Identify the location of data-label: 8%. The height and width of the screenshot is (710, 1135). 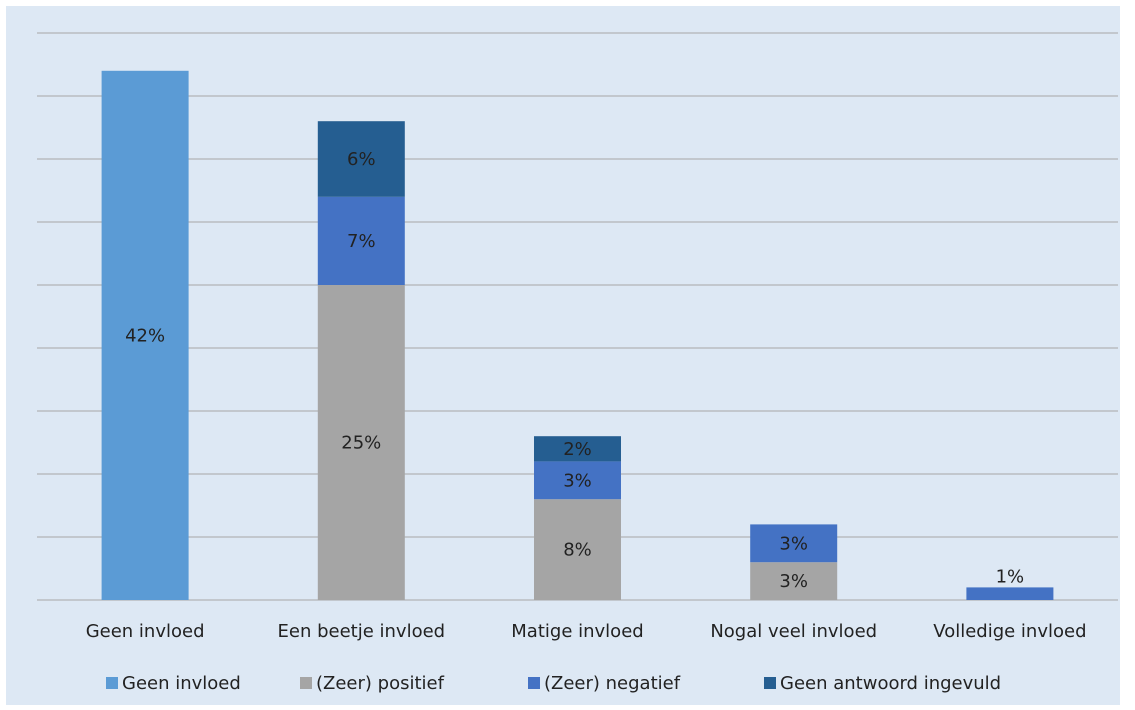
(577, 550).